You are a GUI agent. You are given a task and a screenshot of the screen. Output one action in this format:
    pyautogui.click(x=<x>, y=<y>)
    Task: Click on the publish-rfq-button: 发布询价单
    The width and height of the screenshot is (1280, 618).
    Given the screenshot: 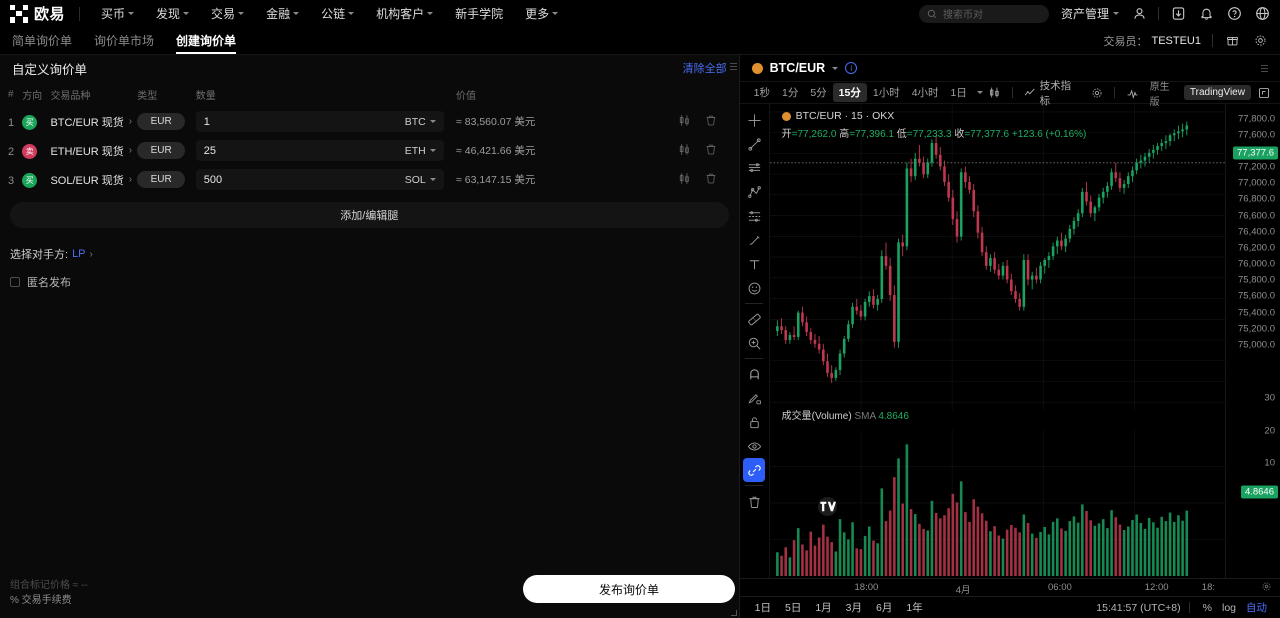 What is the action you would take?
    pyautogui.click(x=629, y=589)
    